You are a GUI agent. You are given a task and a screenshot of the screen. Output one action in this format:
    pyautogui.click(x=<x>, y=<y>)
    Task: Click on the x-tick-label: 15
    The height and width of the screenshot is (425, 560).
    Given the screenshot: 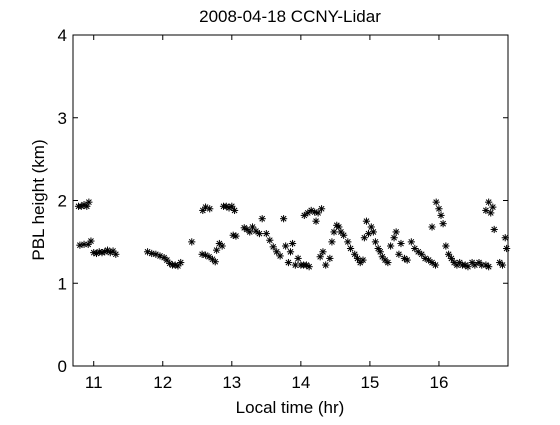 What is the action you would take?
    pyautogui.click(x=369, y=382)
    